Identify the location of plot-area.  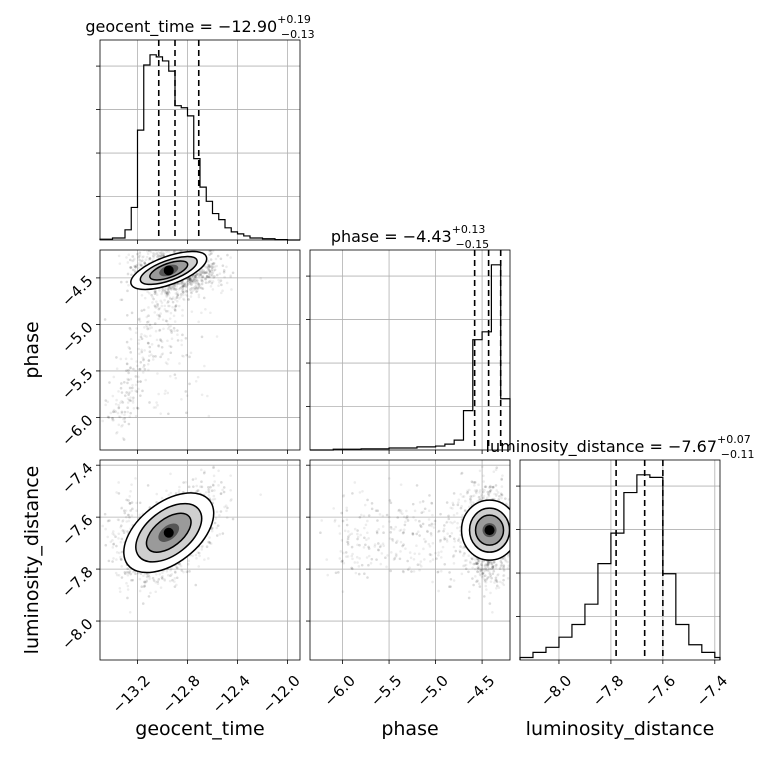
(418, 539).